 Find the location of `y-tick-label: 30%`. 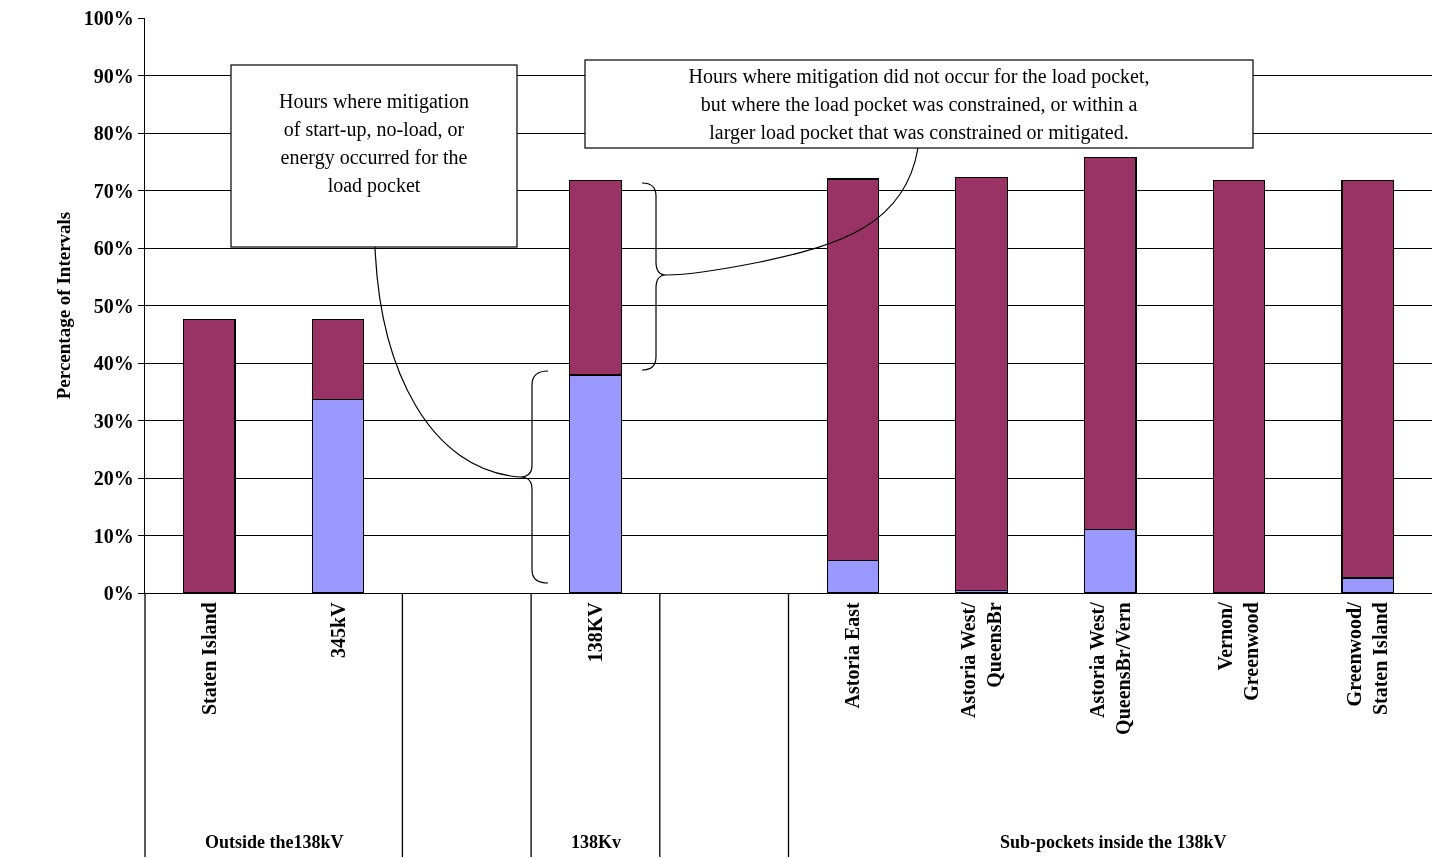

y-tick-label: 30% is located at coordinates (113, 420).